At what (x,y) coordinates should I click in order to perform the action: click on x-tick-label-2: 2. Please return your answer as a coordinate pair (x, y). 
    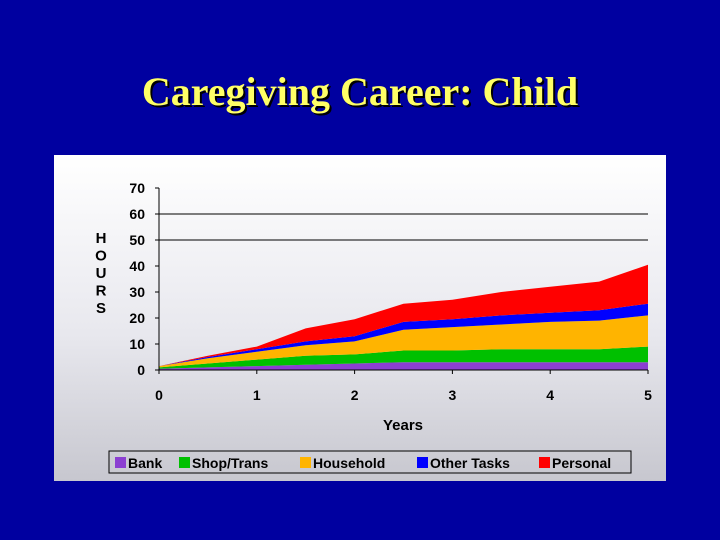
    Looking at the image, I should click on (355, 395).